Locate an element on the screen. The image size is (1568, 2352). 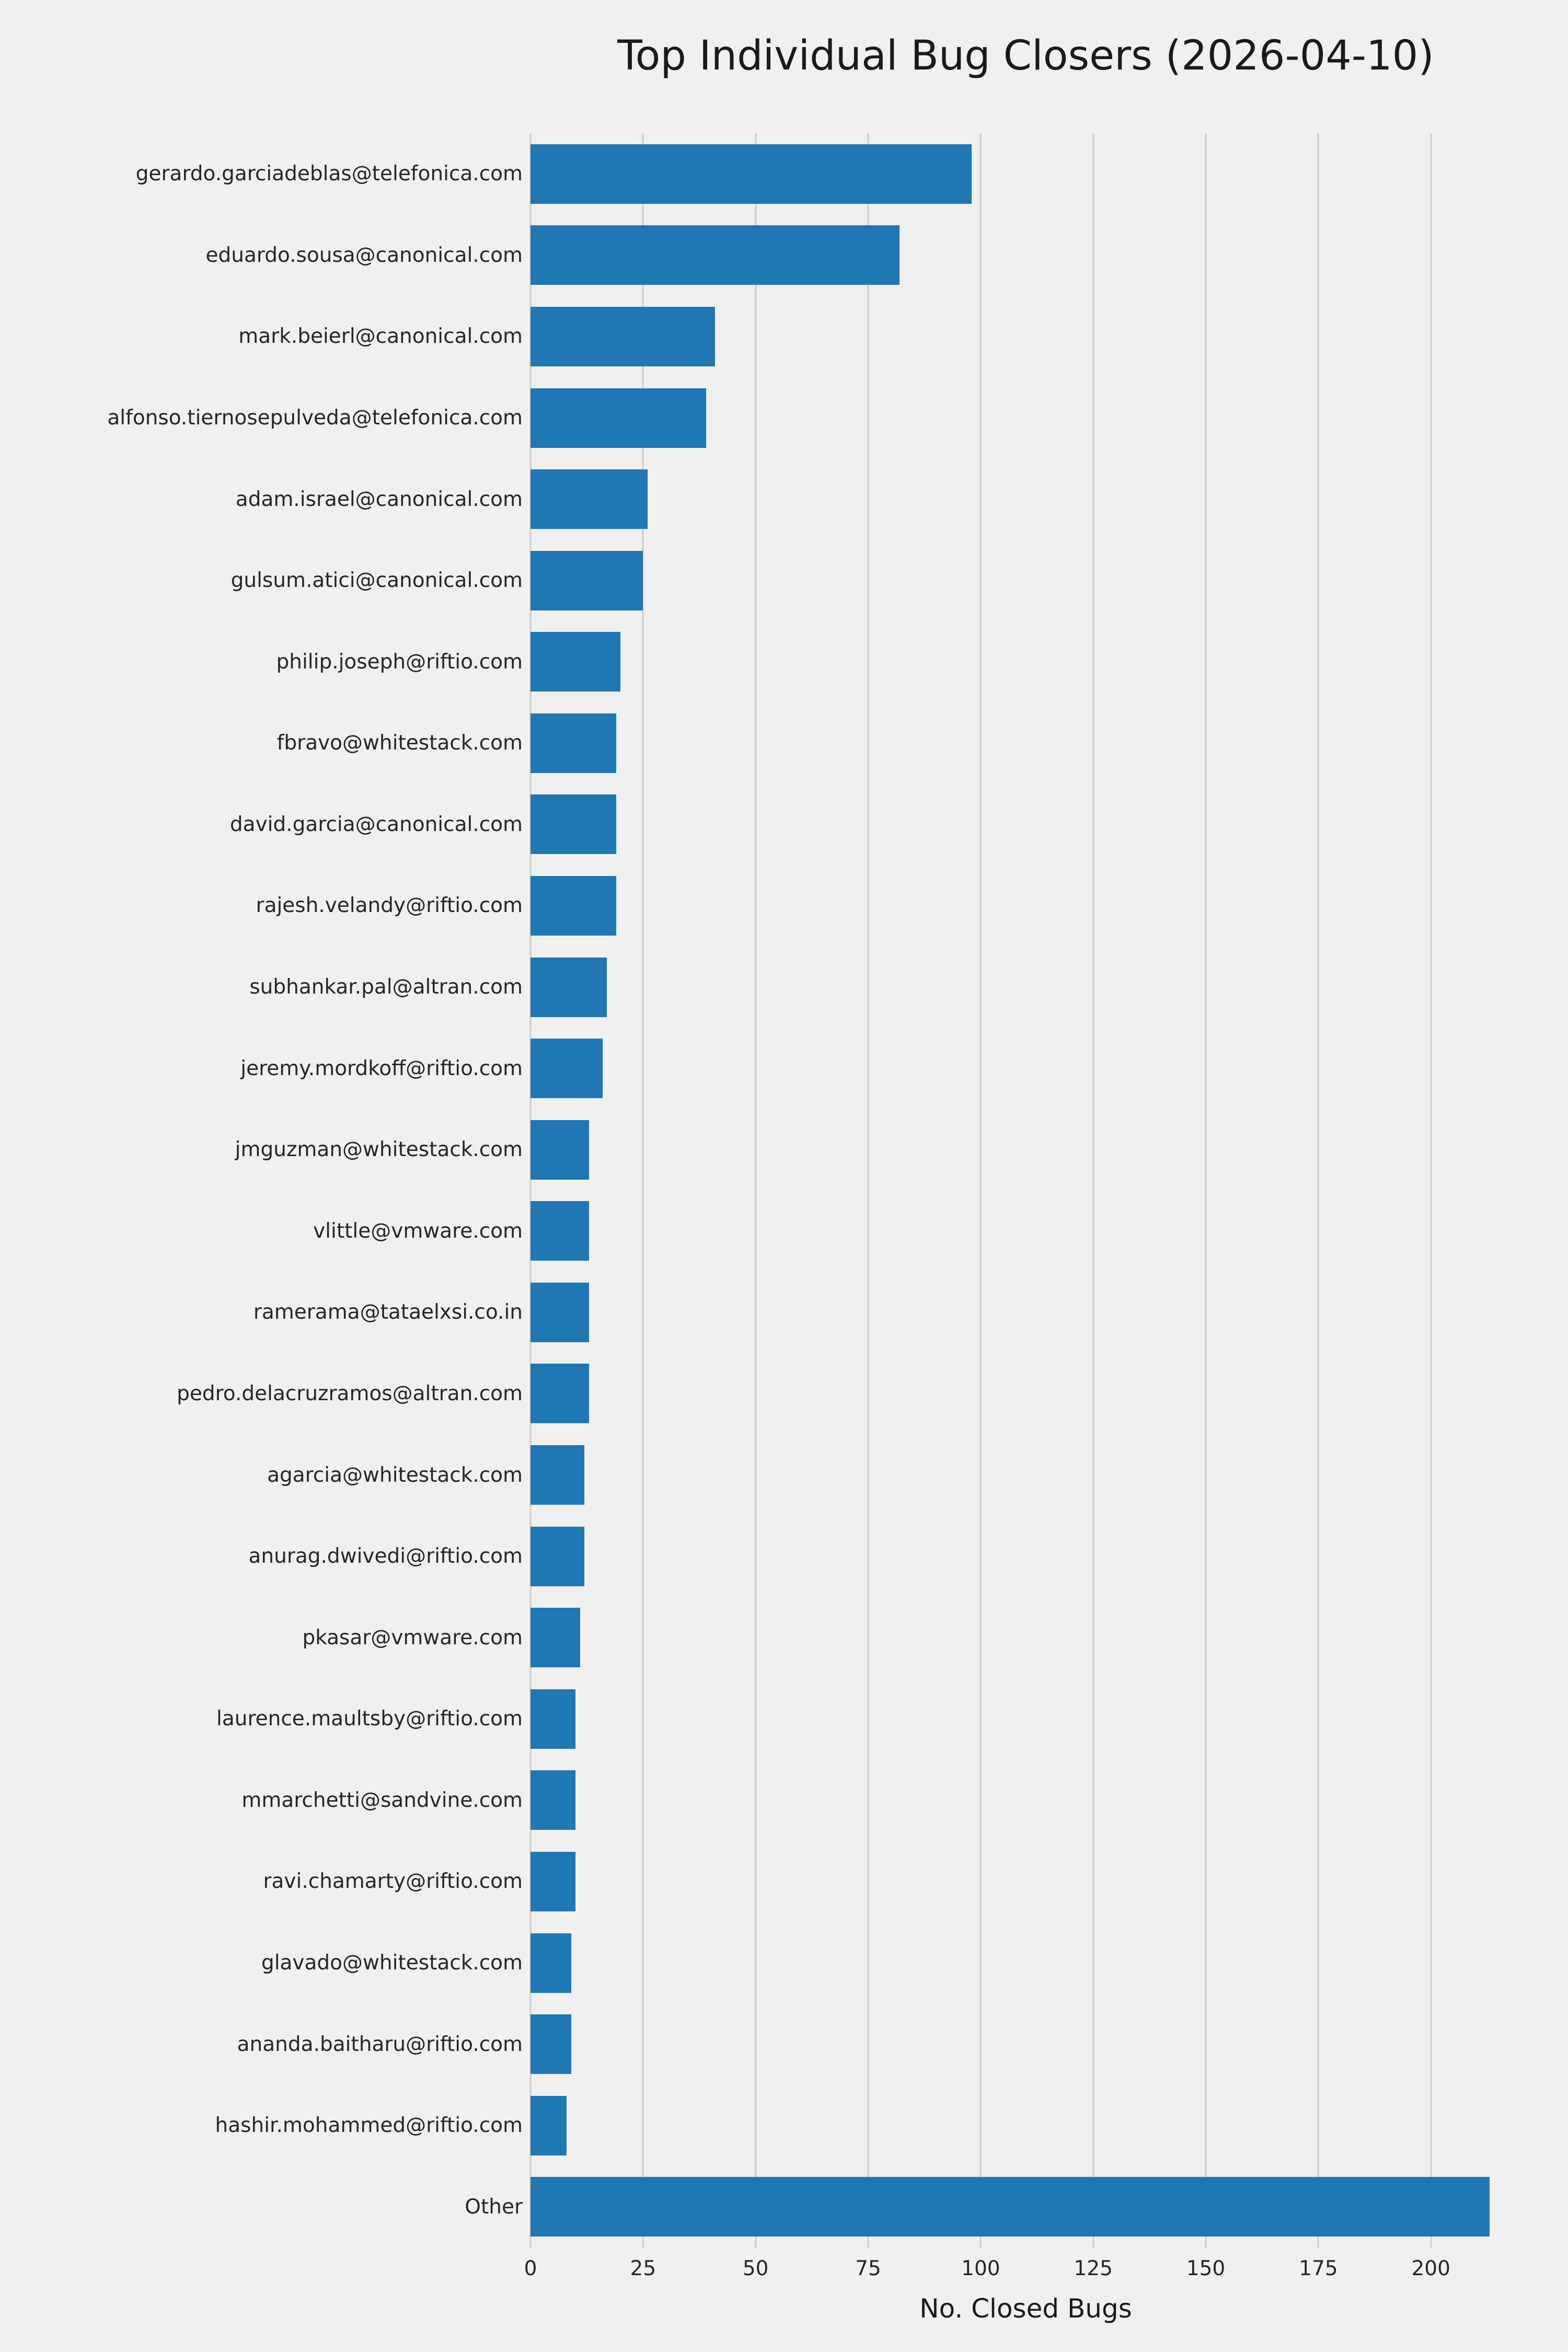
y-tick-label: philip.joseph@riftio.com is located at coordinates (399, 662).